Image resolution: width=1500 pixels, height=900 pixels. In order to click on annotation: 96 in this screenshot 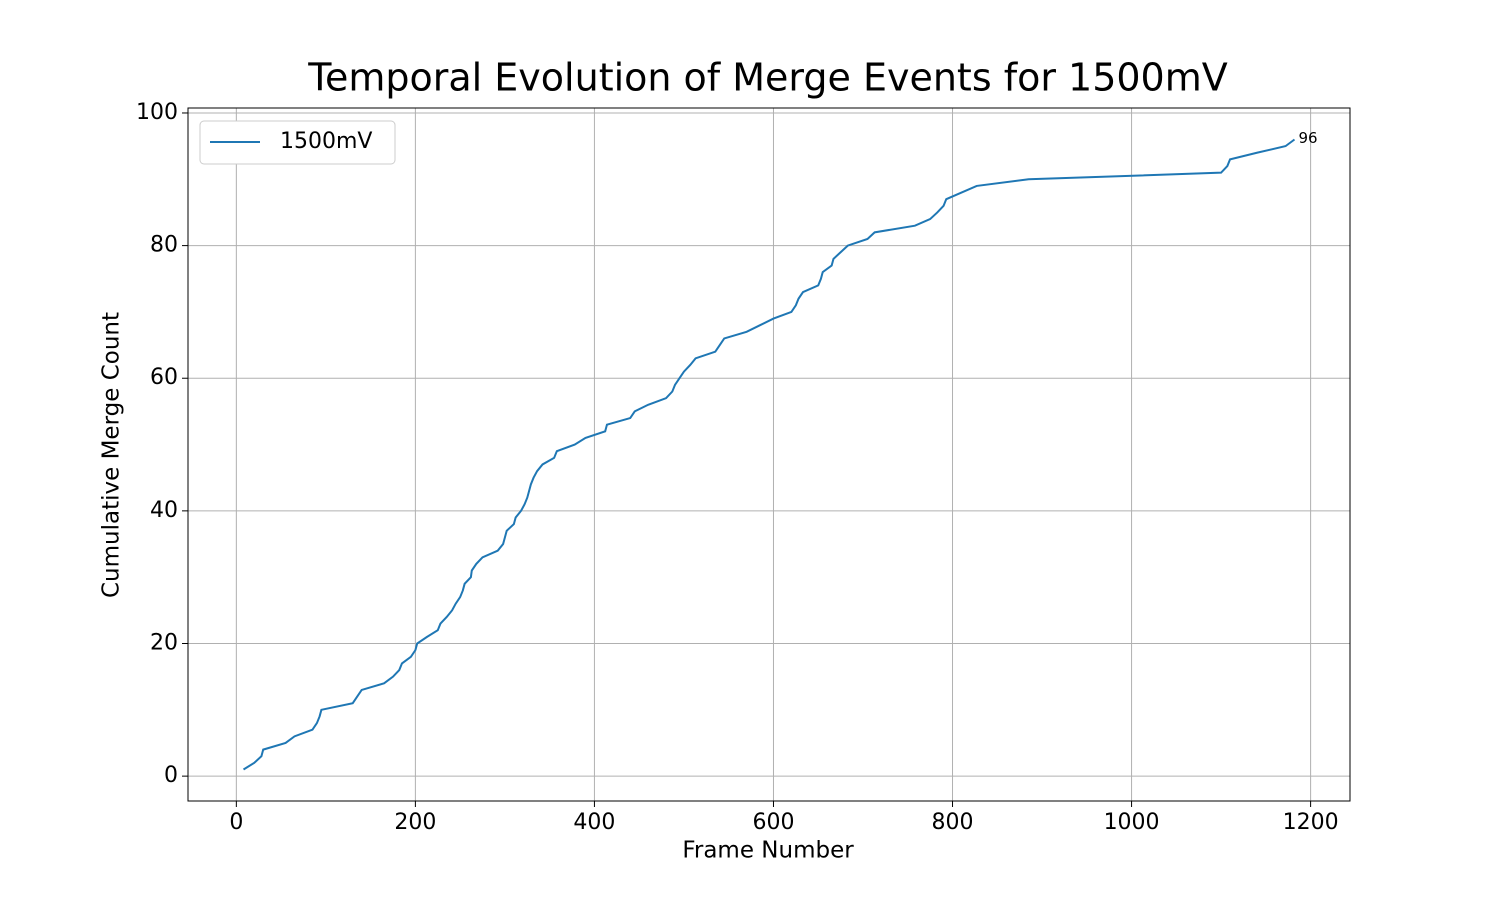, I will do `click(1307, 138)`.